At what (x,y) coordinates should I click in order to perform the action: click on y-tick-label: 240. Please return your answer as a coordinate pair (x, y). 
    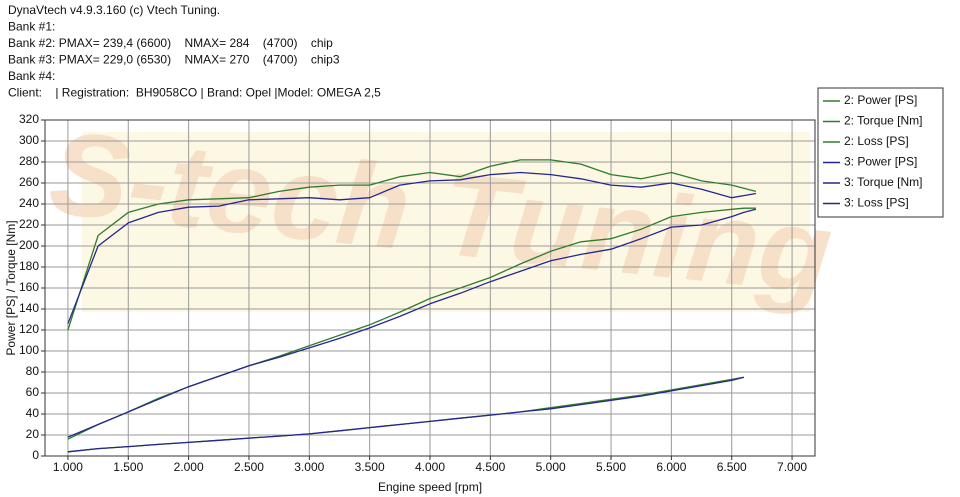
    Looking at the image, I should click on (29, 203).